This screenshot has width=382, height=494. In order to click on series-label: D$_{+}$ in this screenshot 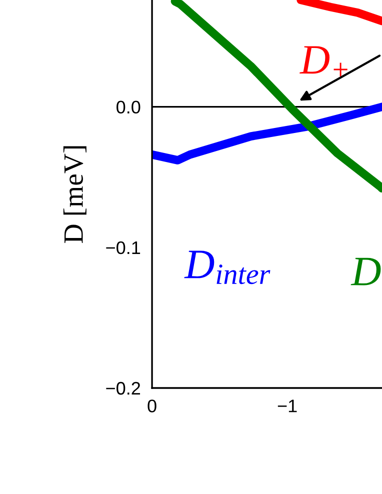, I will do `click(324, 61)`.